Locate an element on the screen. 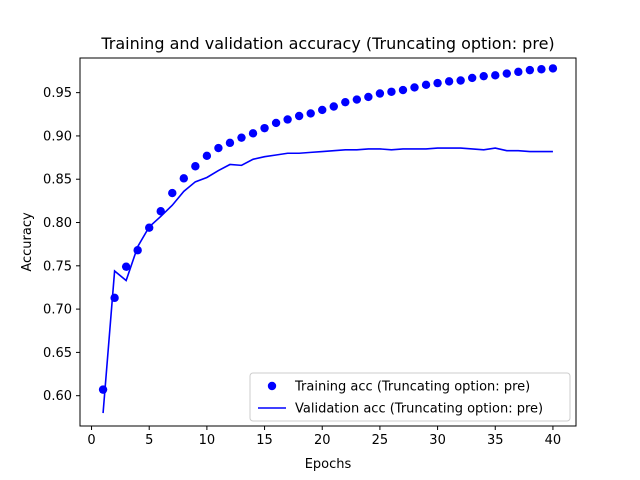  y-tick-label: 0.85 is located at coordinates (57, 180).